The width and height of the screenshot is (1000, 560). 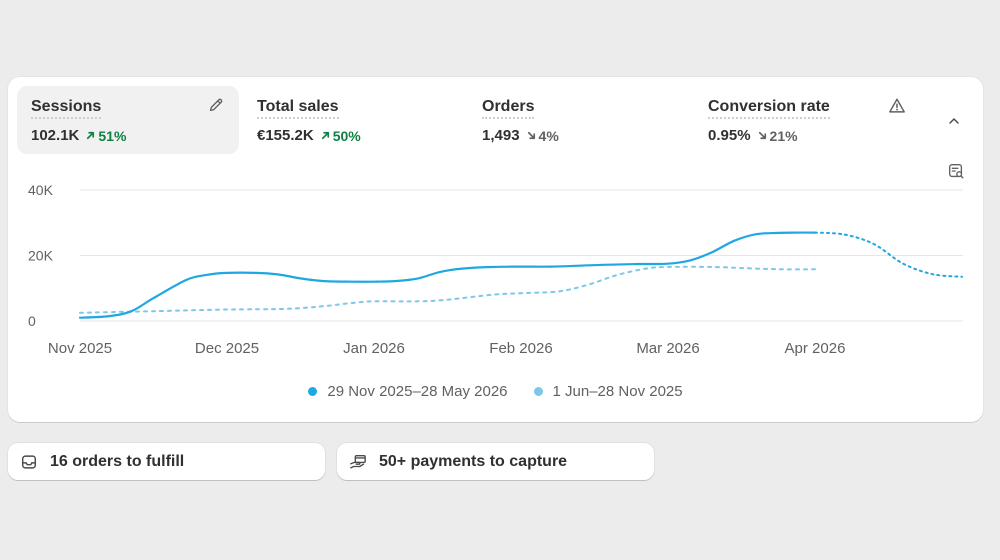 What do you see at coordinates (313, 391) in the screenshot?
I see `legend-swatch-current` at bounding box center [313, 391].